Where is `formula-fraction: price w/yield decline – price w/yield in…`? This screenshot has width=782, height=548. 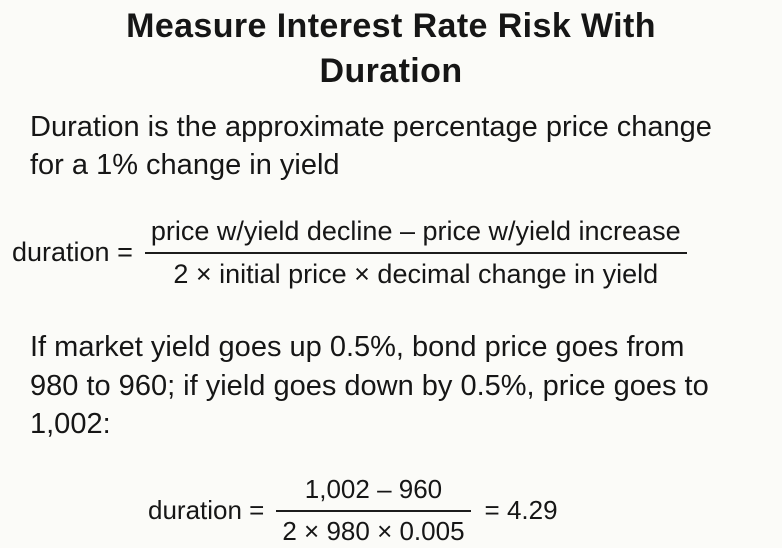 formula-fraction: price w/yield decline – price w/yield in… is located at coordinates (415, 253).